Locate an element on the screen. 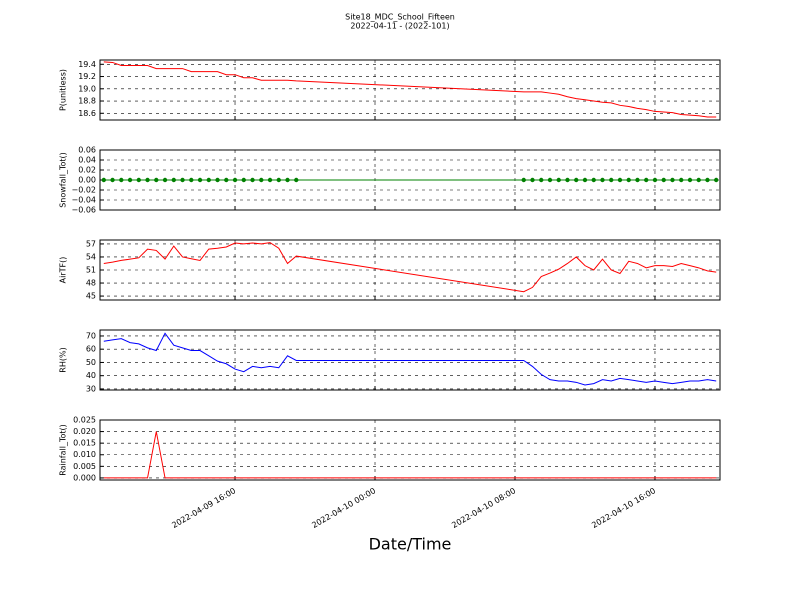 The width and height of the screenshot is (800, 600). y-tick-label: 0.005 is located at coordinates (84, 466).